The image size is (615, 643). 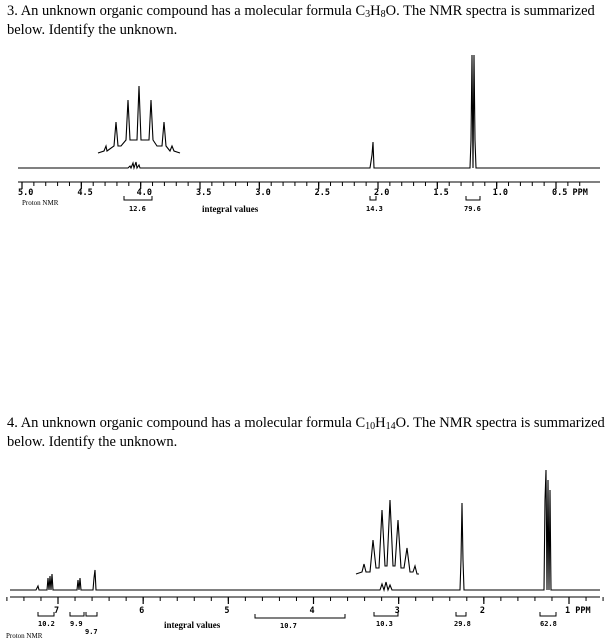 What do you see at coordinates (84, 193) in the screenshot?
I see `axis-tick-label: 4.5` at bounding box center [84, 193].